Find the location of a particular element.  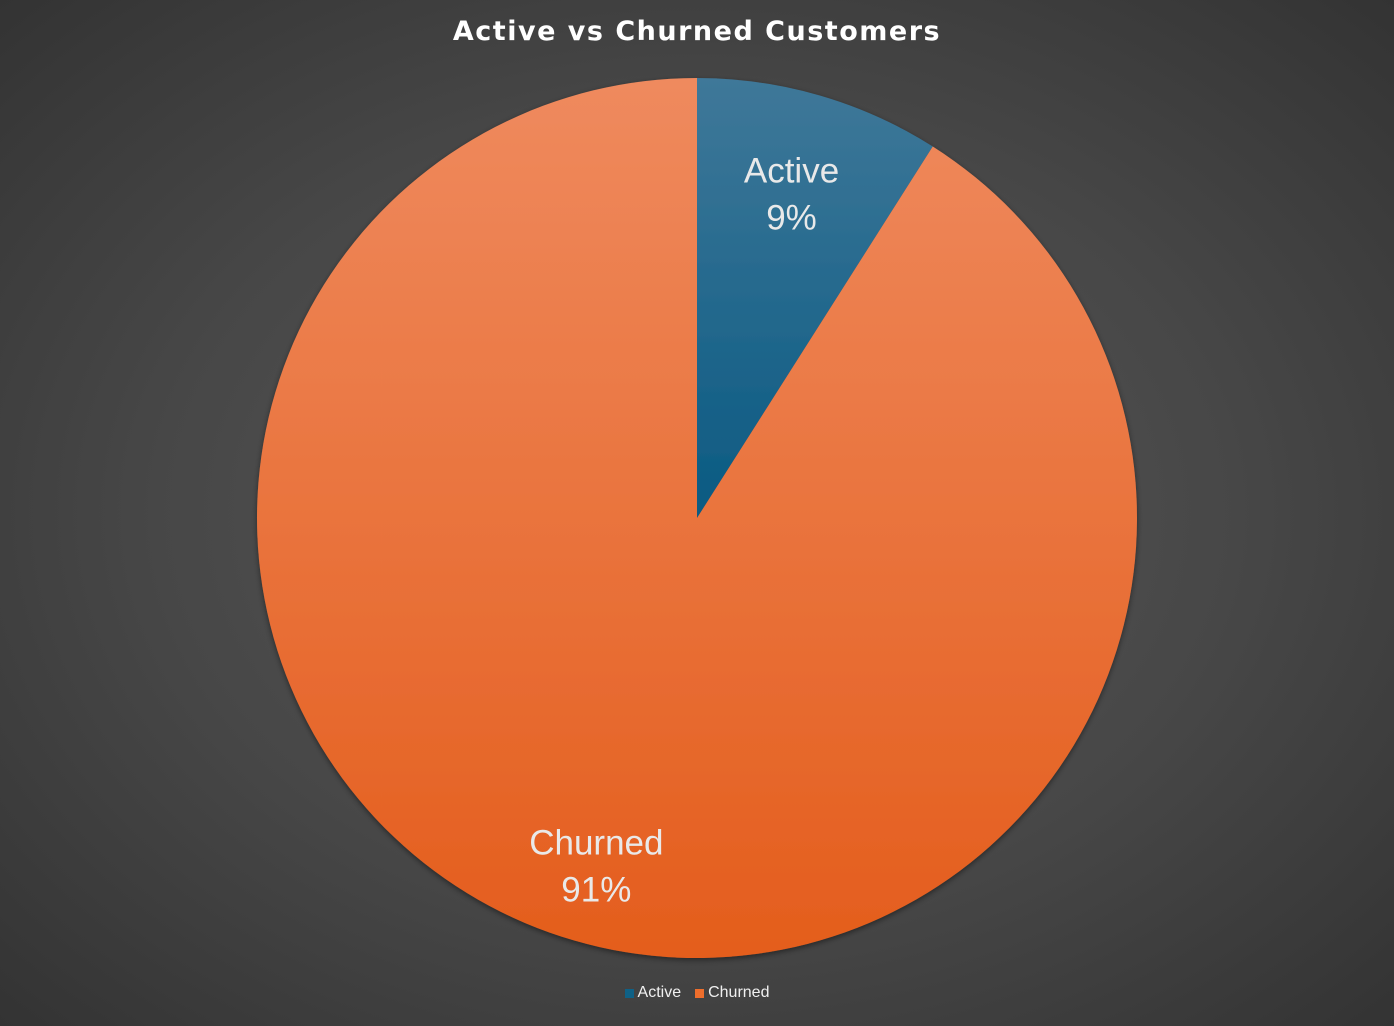

legend-item-active: Active is located at coordinates (653, 993).